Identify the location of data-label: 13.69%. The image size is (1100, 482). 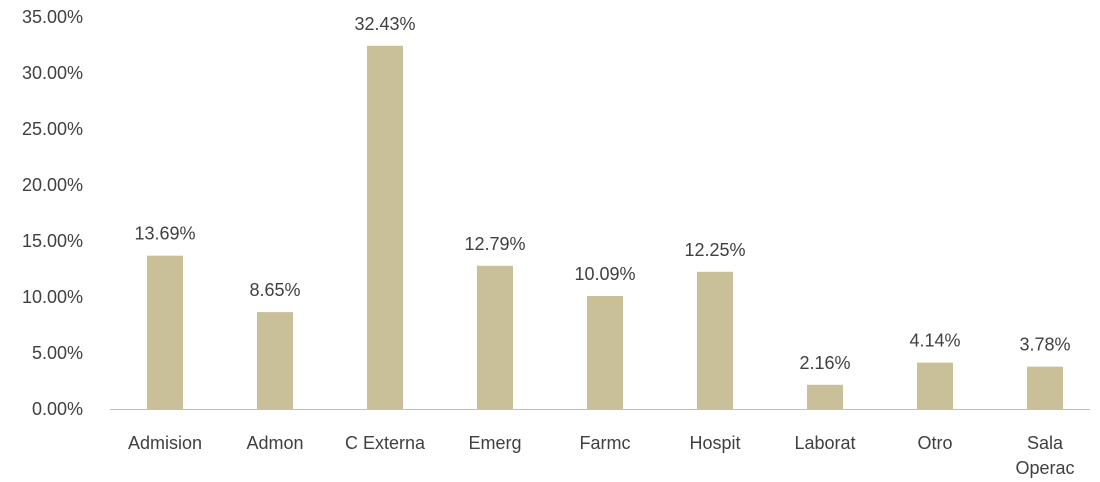
(164, 234).